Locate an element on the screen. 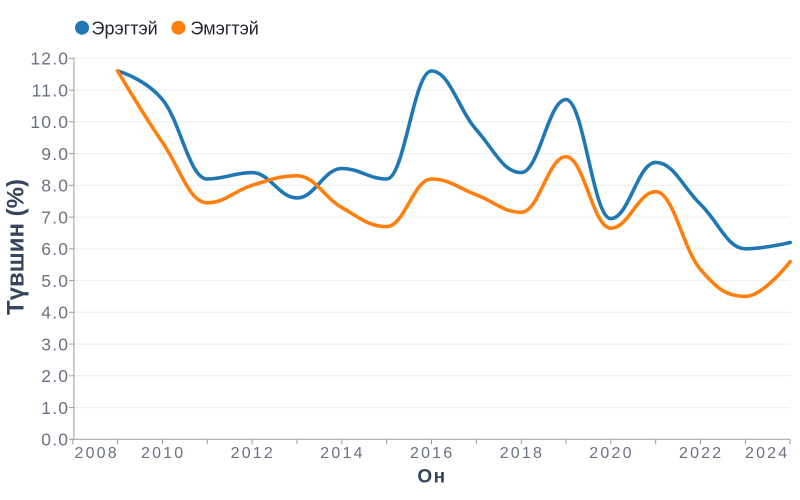 The width and height of the screenshot is (800, 500). svg-text: 7.0 is located at coordinates (55, 218).